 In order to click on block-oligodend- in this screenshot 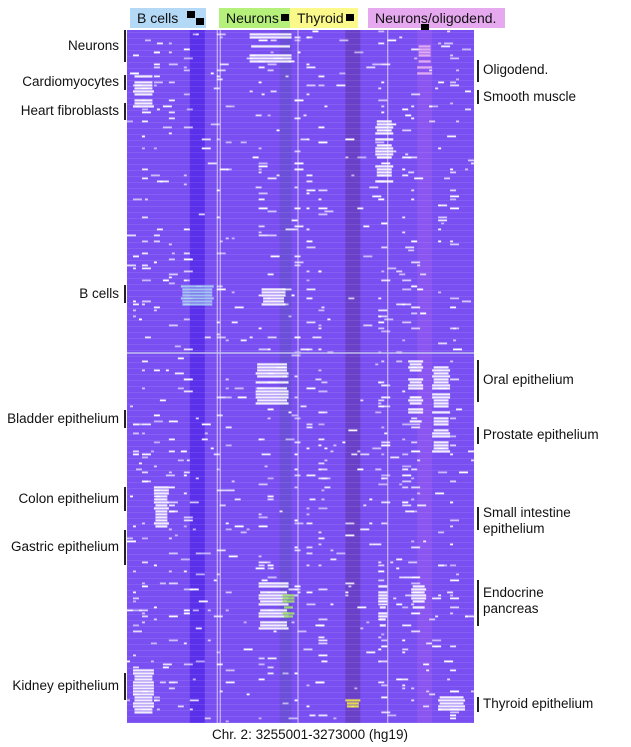, I will do `click(425, 67)`.